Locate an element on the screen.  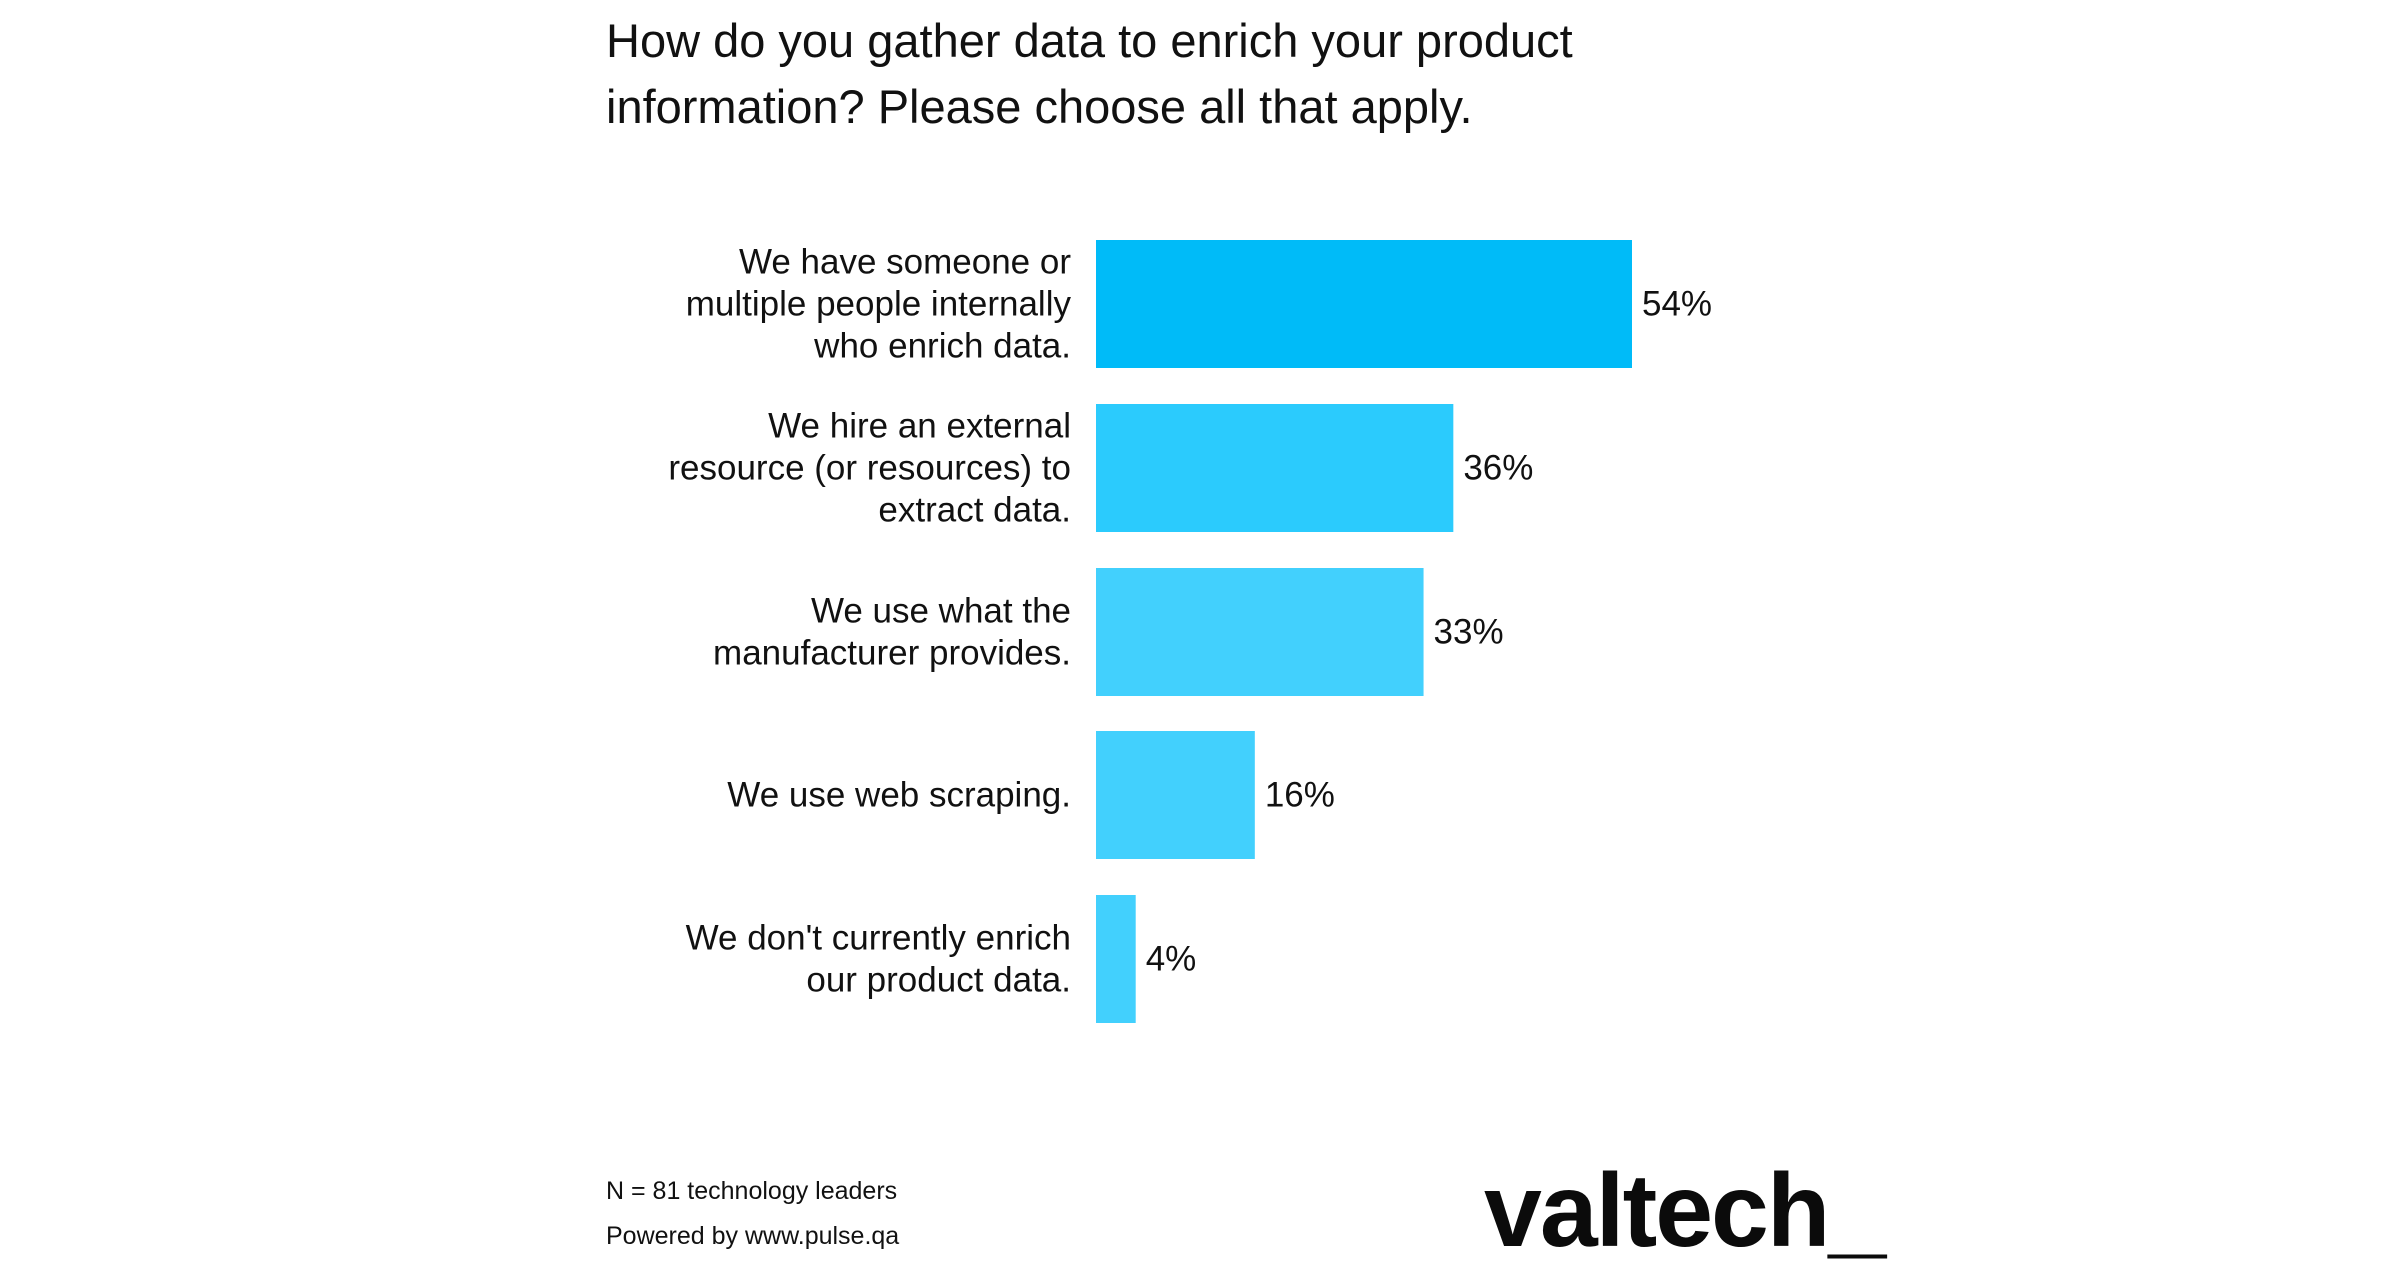
sample-size-note: N = 81 technology leaders is located at coordinates (752, 1191).